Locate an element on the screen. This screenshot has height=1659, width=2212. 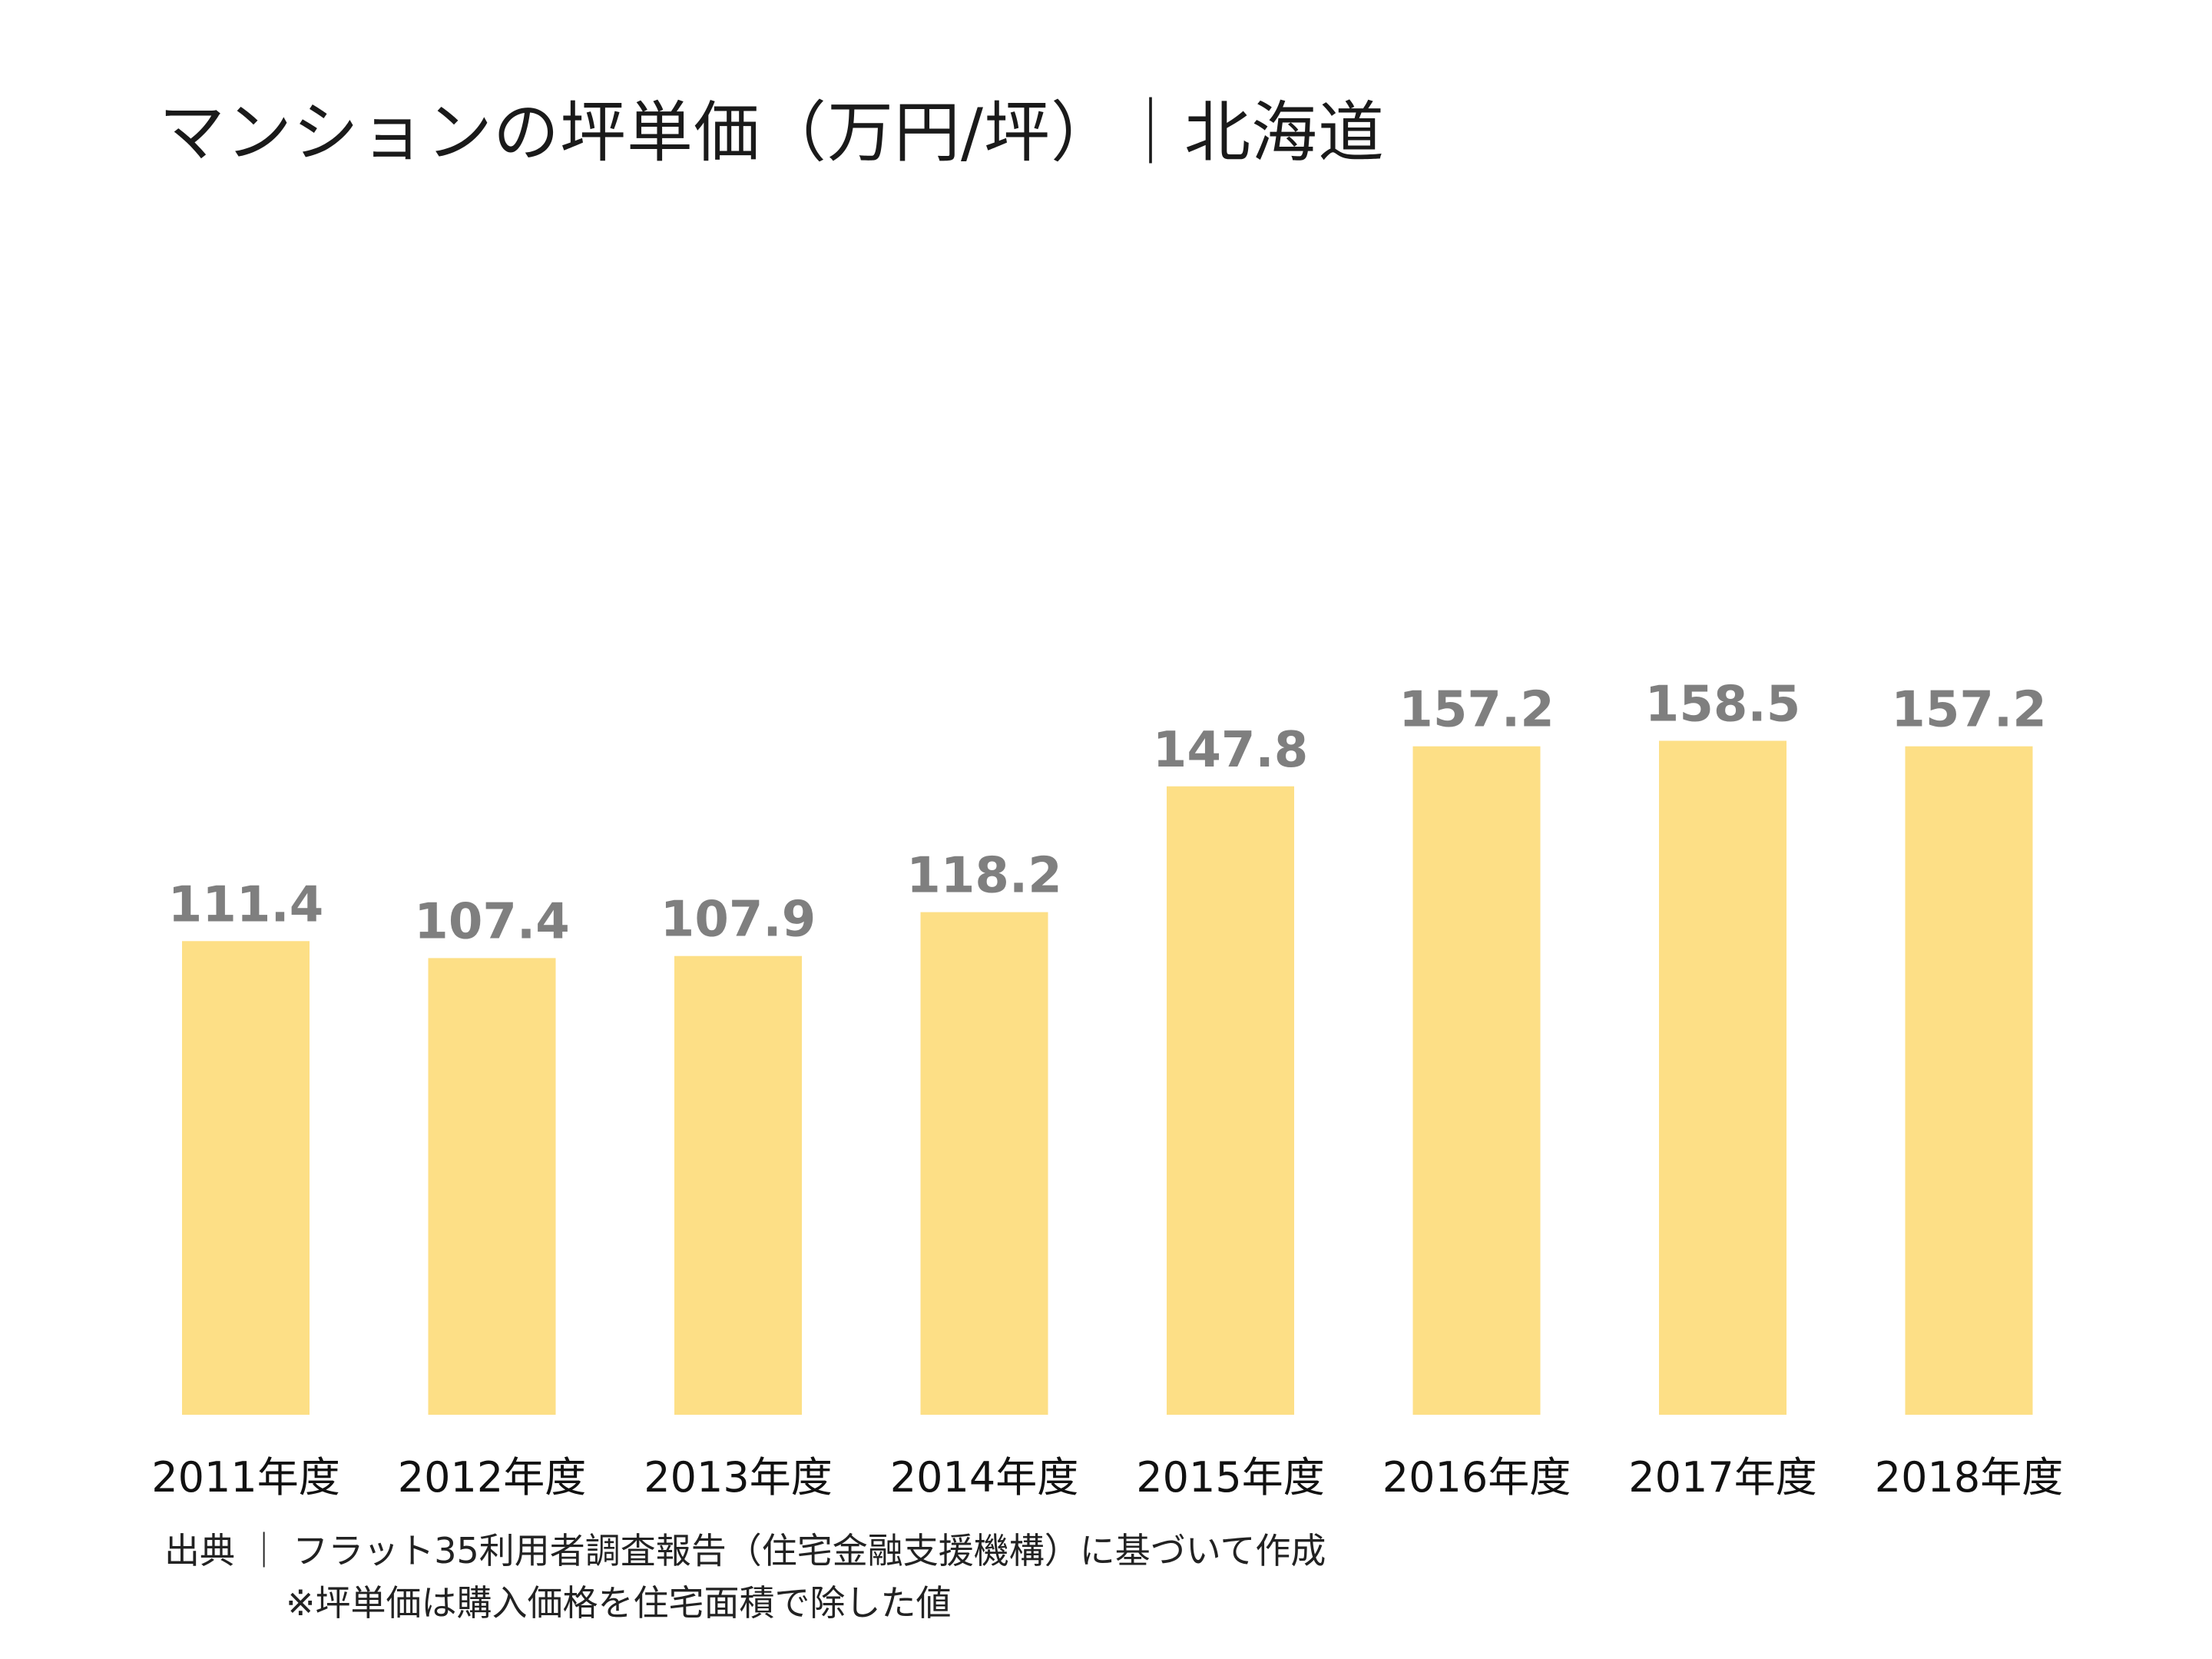
footnote: ※坪単価は購入価格を住宅面積で除した値 is located at coordinates (619, 1603).